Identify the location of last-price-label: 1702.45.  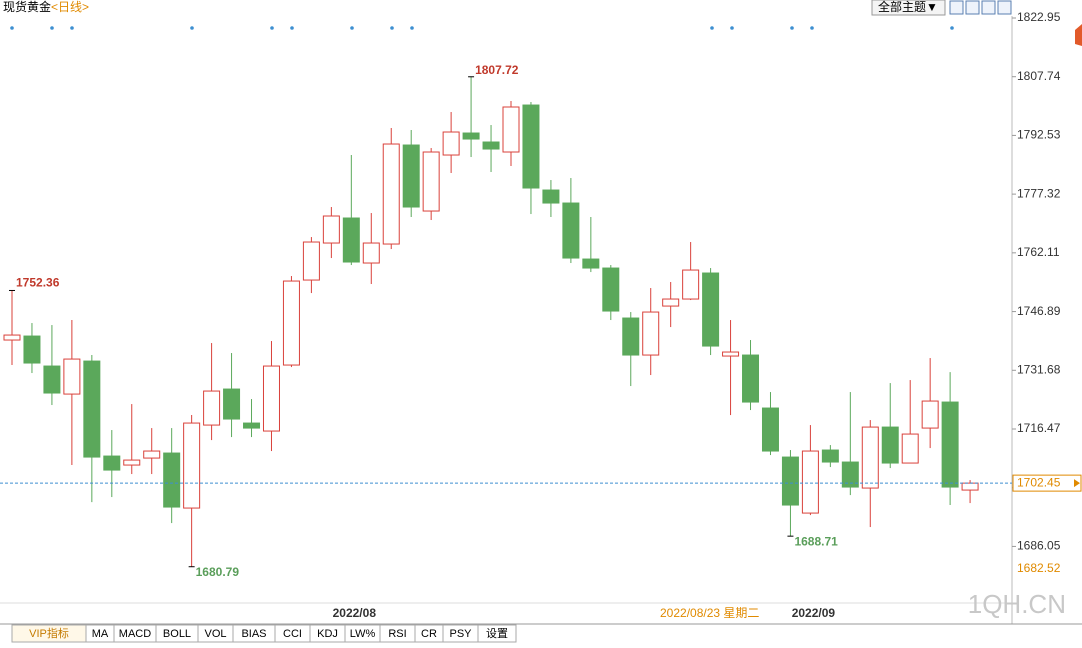
(1039, 482).